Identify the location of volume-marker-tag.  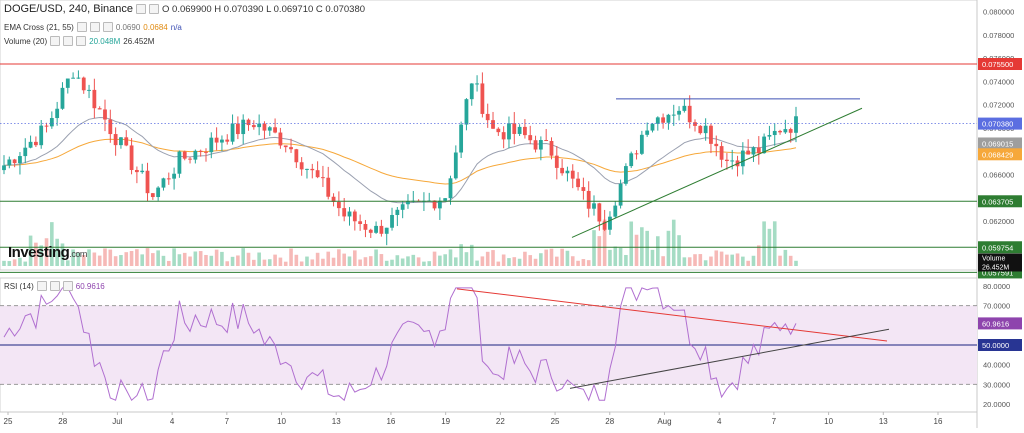
(1000, 267).